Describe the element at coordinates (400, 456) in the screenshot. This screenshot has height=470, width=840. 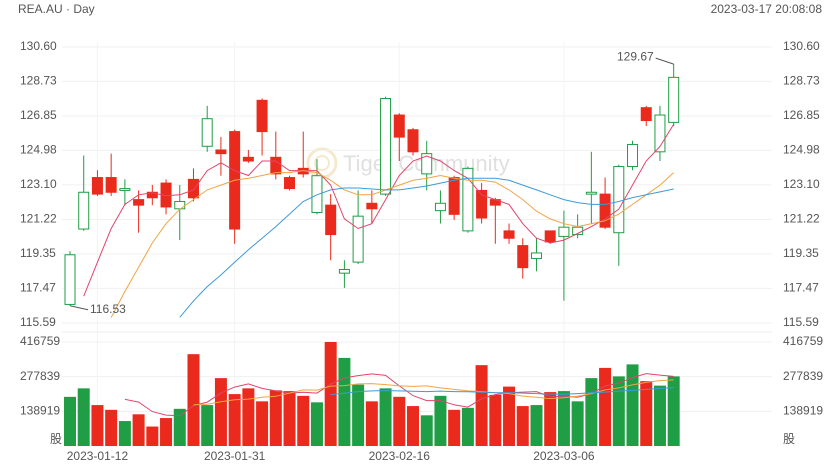
I see `x-tick-label: 2023-02-16` at that location.